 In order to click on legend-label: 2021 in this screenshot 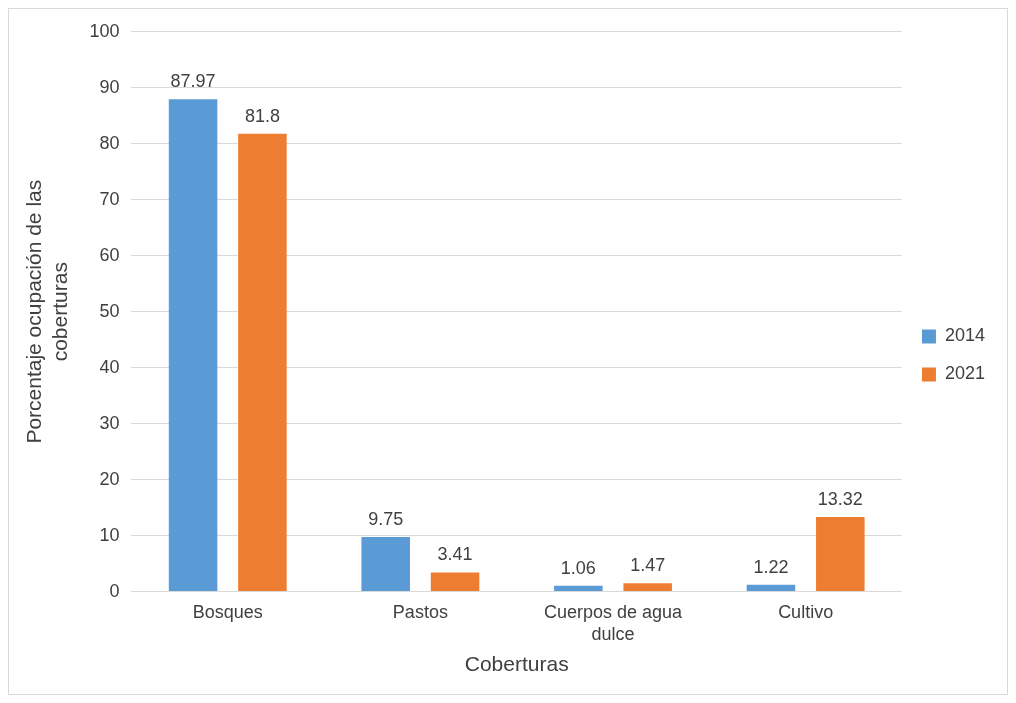, I will do `click(964, 373)`.